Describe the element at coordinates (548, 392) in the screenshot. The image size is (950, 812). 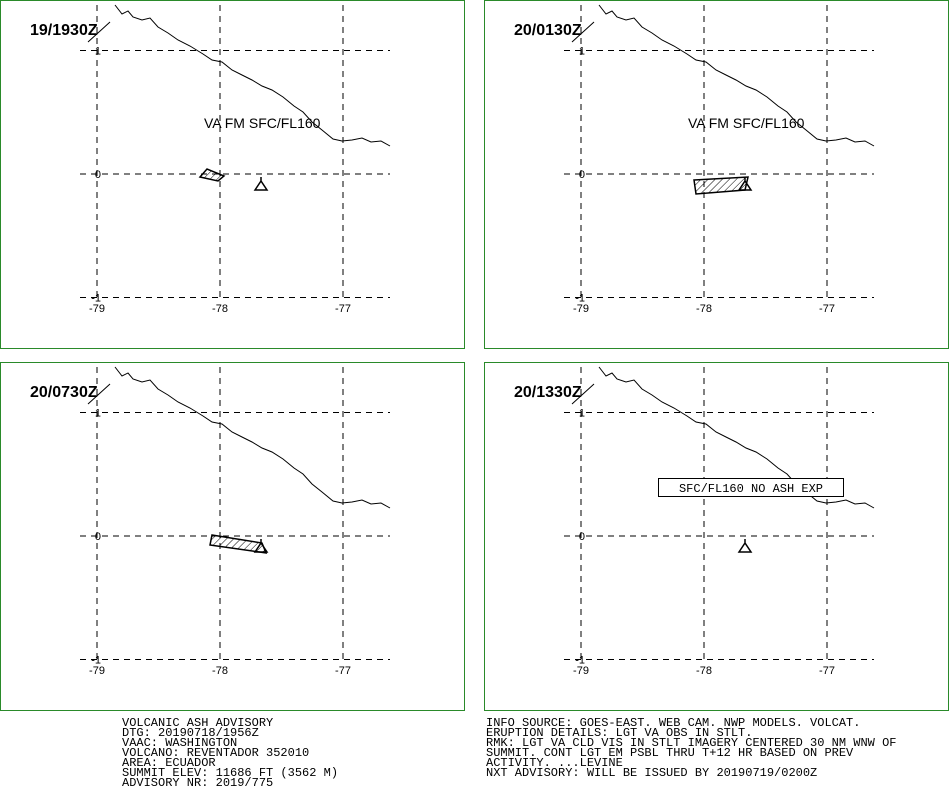
I see `valid-time: 20/1330Z` at that location.